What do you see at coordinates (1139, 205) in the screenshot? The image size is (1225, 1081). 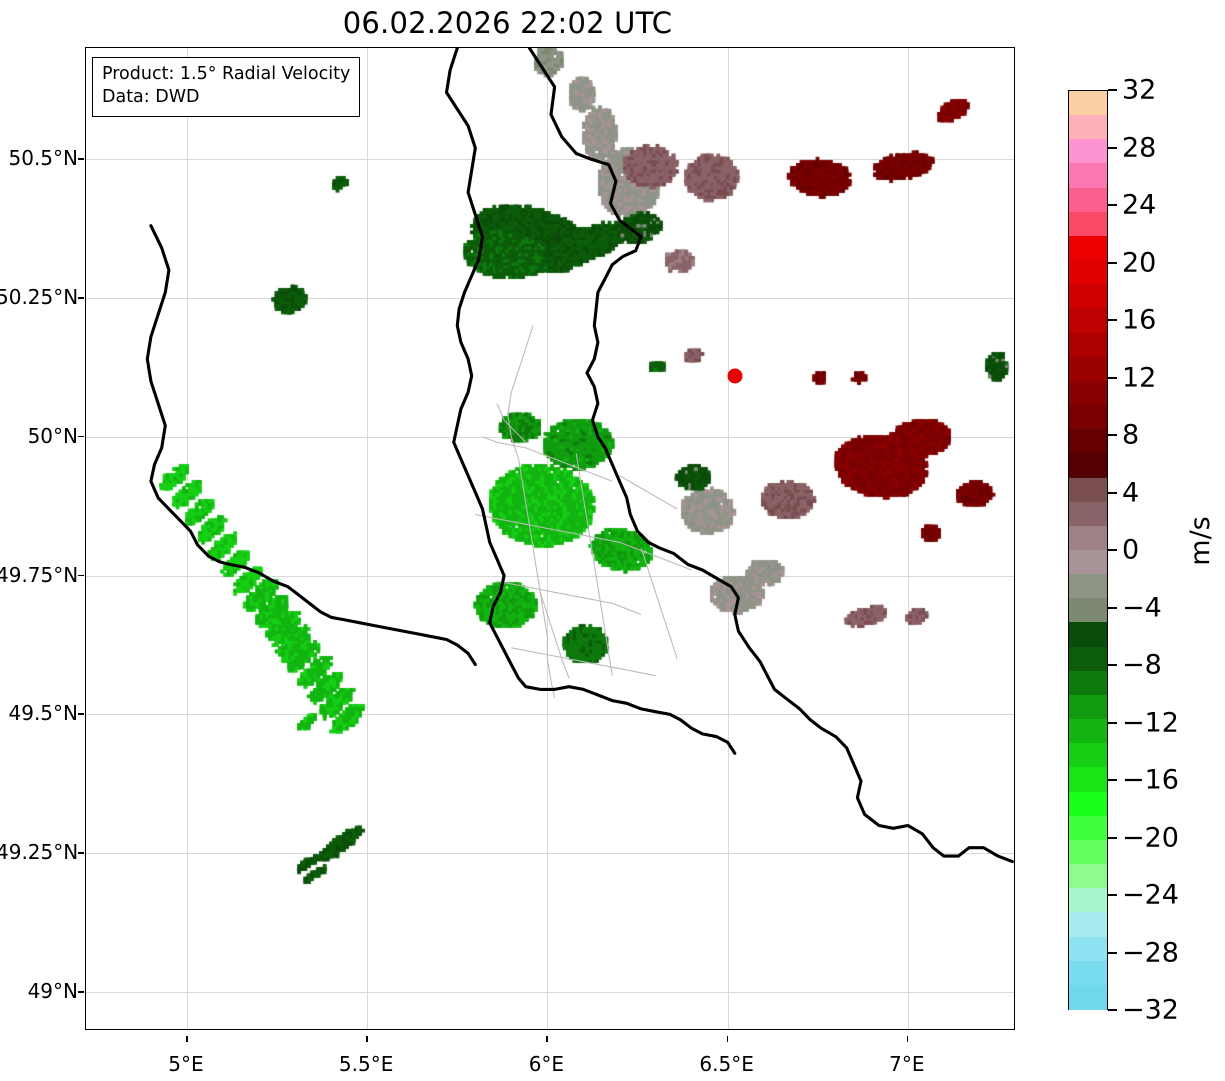 I see `colorbar-tick-label: 24` at bounding box center [1139, 205].